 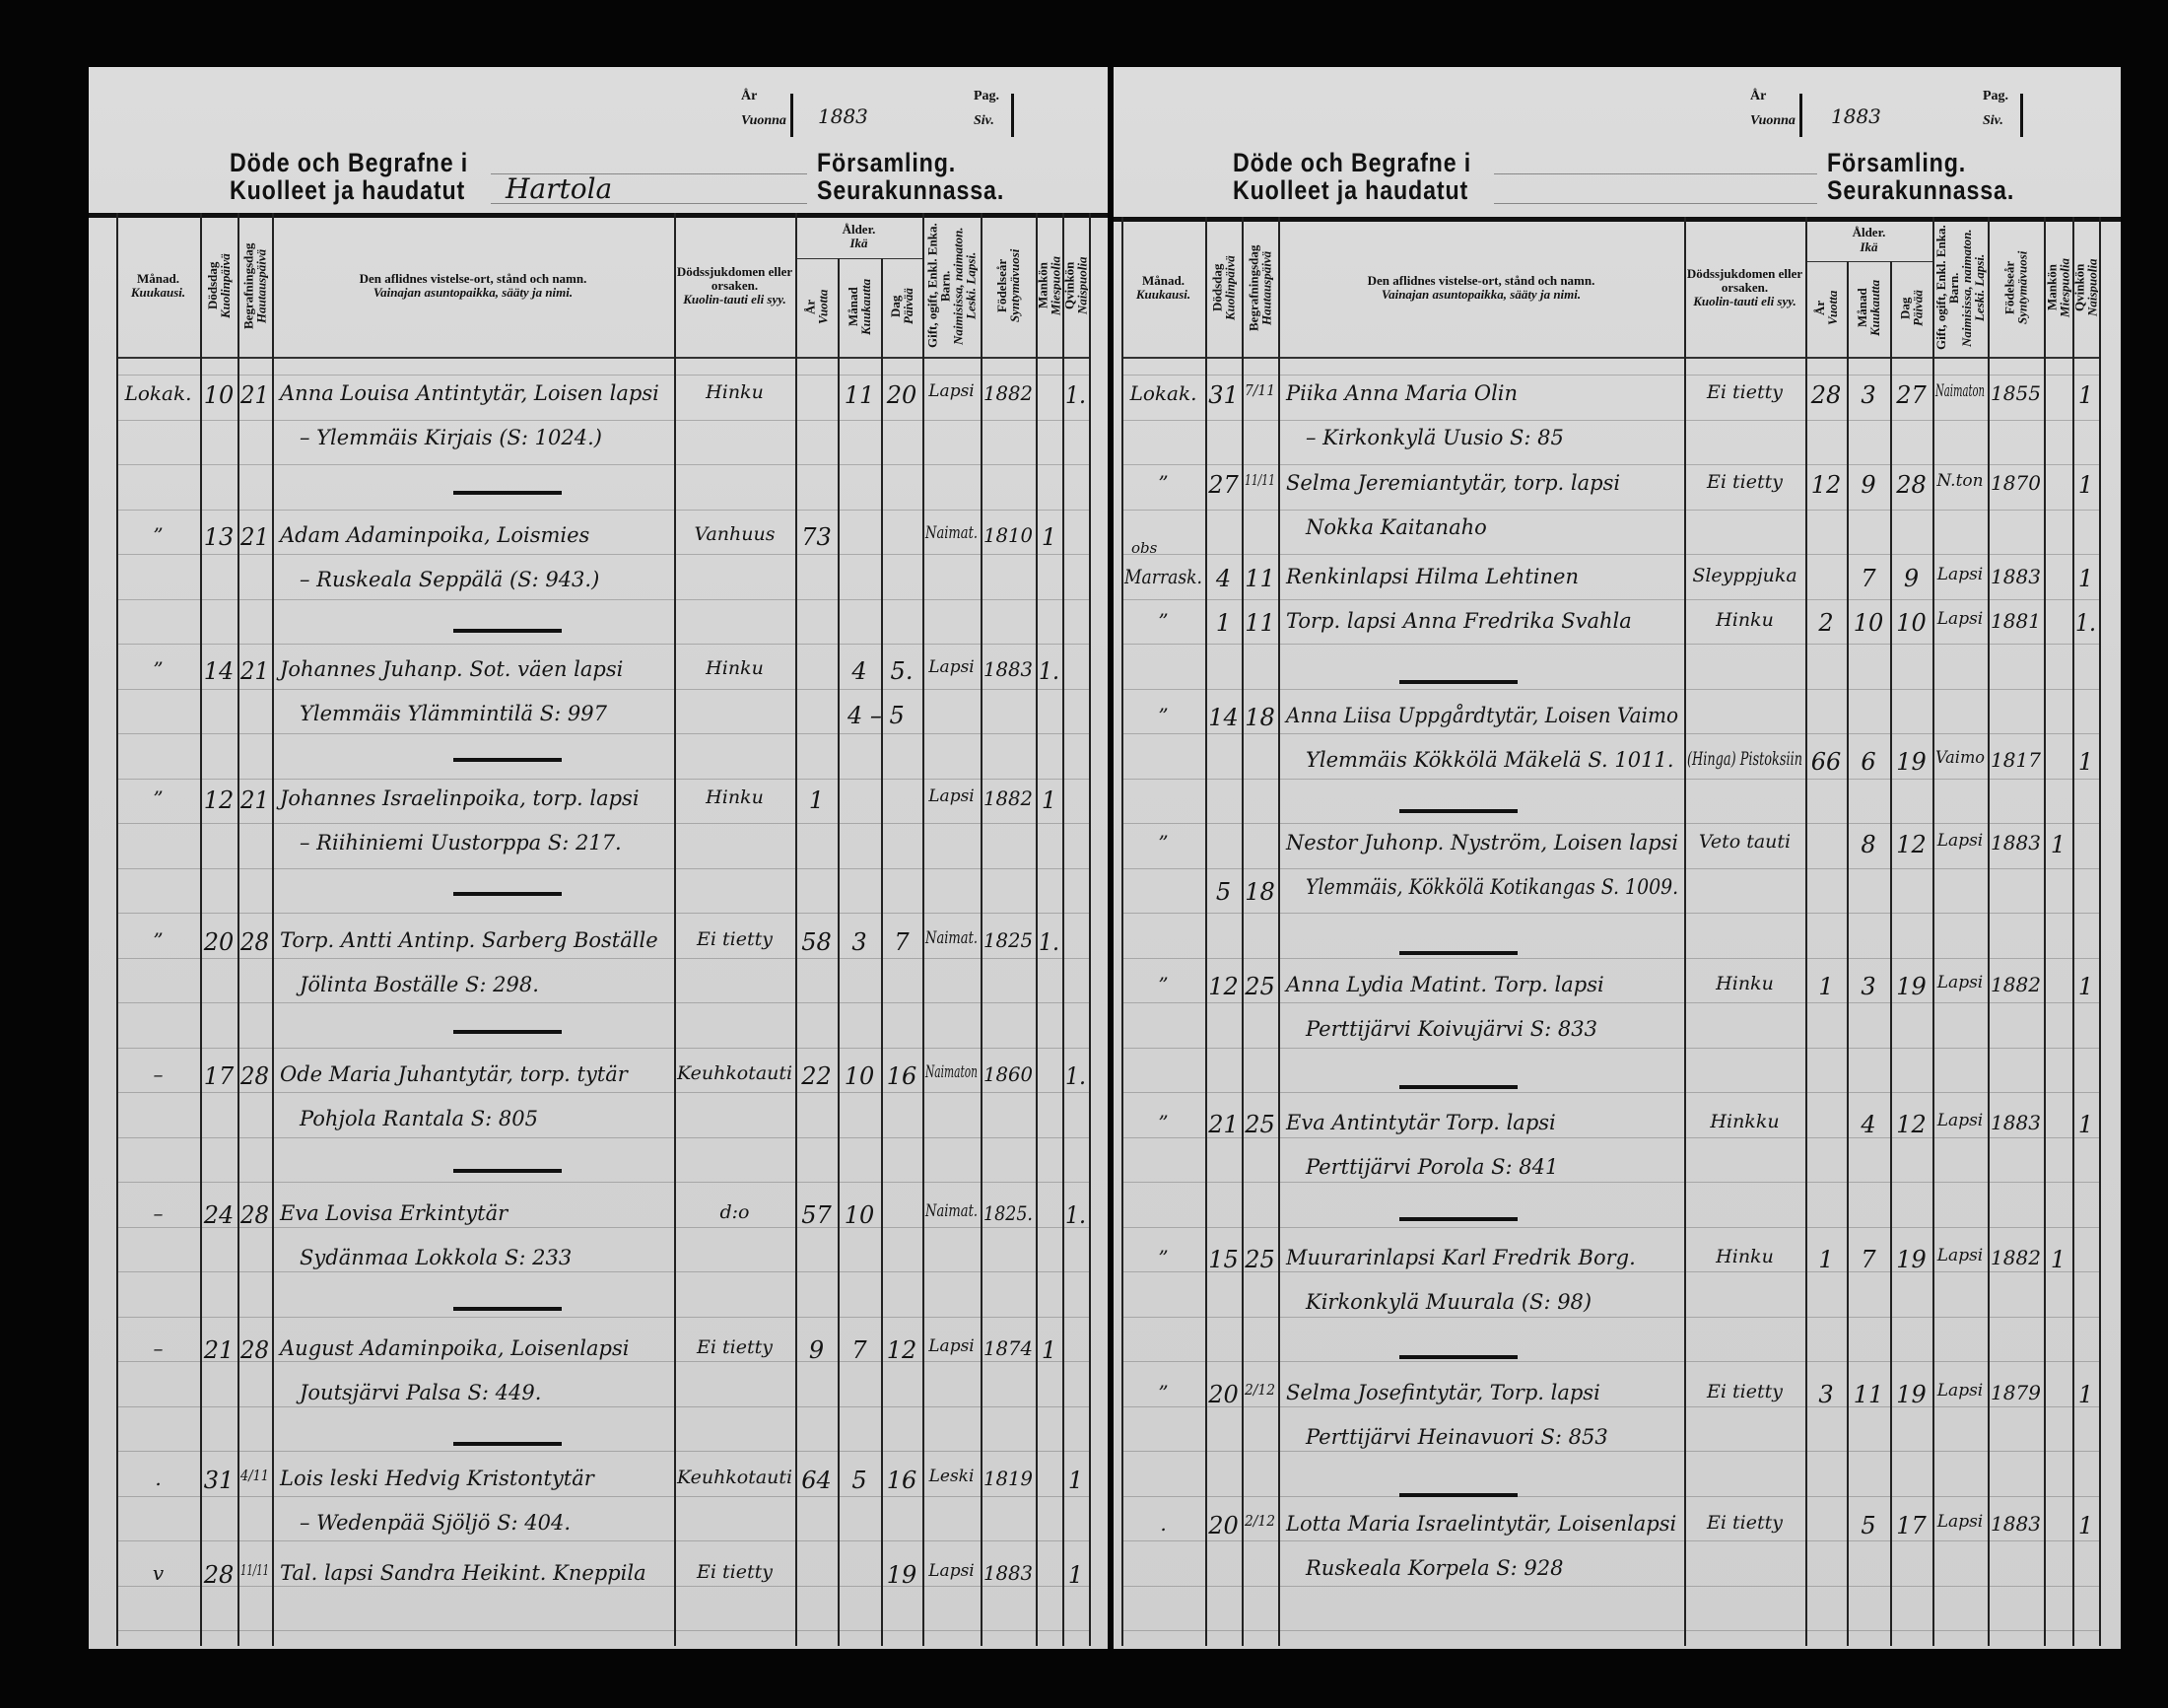 What do you see at coordinates (1610, 358) in the screenshot?
I see `column-header-rule` at bounding box center [1610, 358].